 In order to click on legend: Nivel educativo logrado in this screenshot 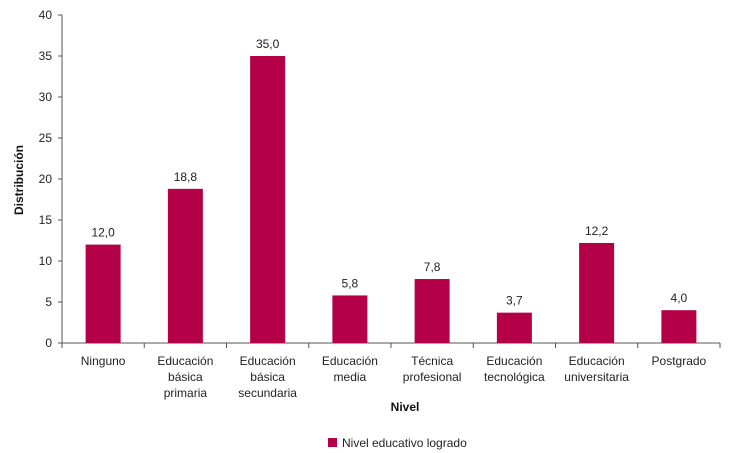, I will do `click(397, 443)`.